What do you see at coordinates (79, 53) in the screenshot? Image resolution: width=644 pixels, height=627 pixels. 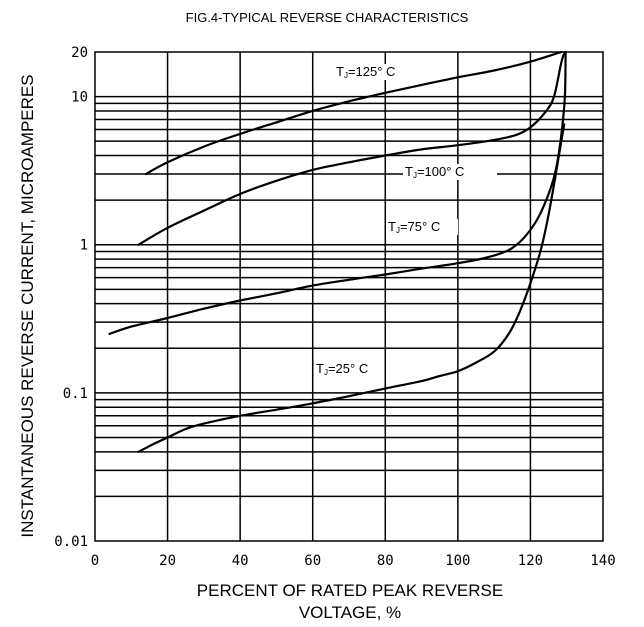 I see `y-tick-label: 20` at bounding box center [79, 53].